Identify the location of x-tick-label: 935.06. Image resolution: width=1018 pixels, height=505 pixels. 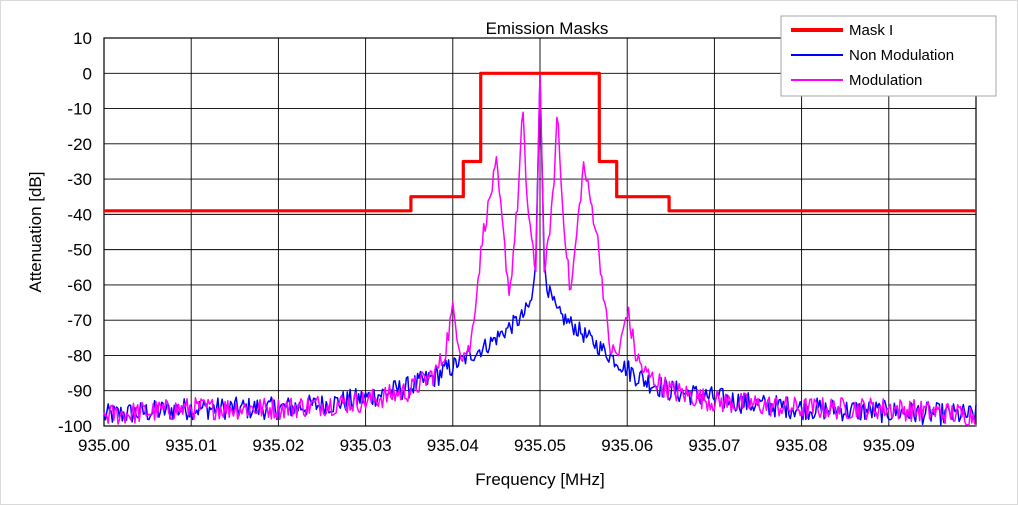
(627, 445).